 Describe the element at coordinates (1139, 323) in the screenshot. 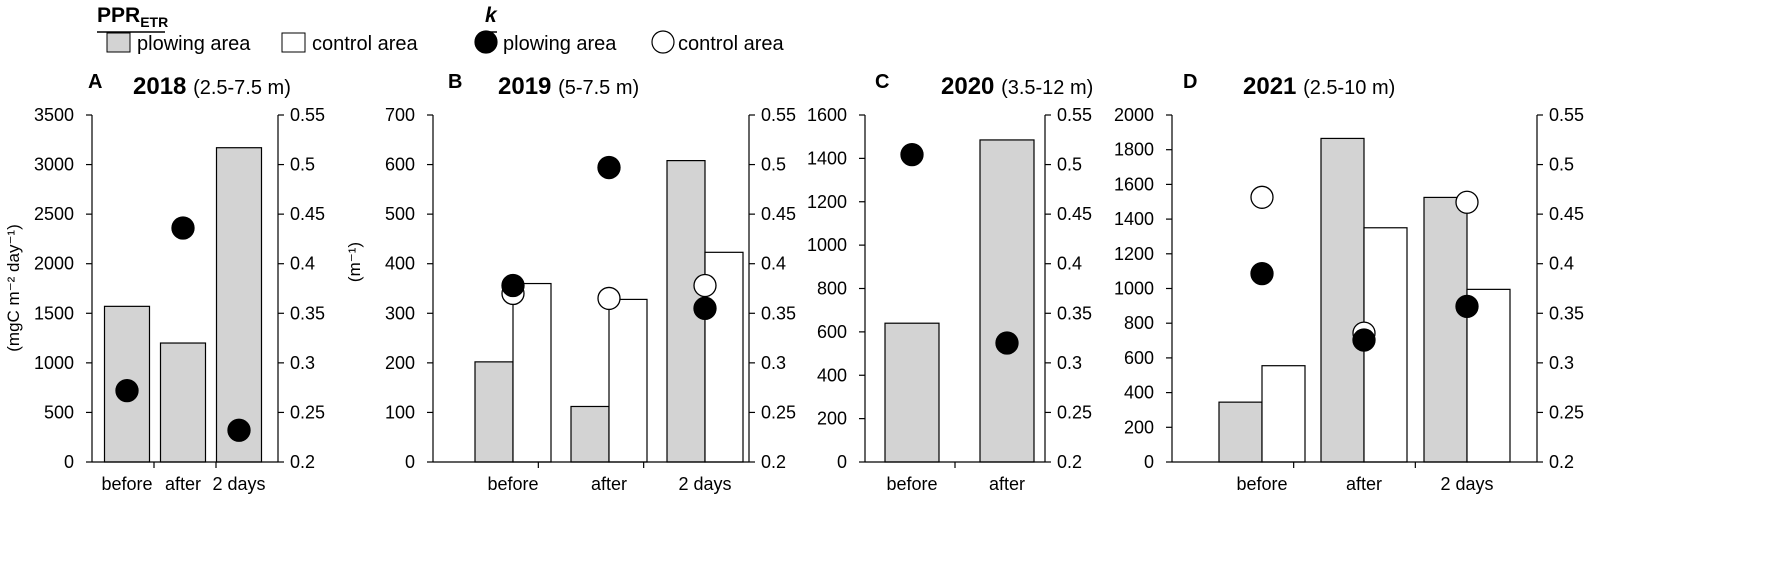

I see `left-tick-label-d: 800` at that location.